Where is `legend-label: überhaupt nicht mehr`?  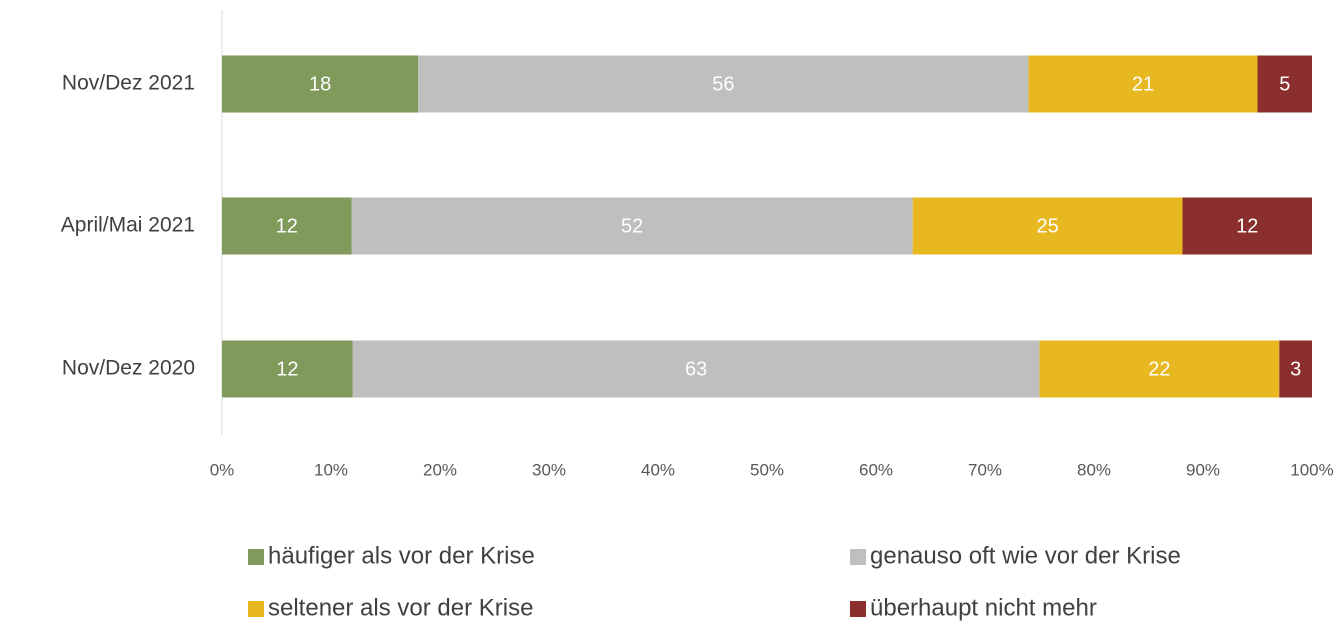
legend-label: überhaupt nicht mehr is located at coordinates (983, 607).